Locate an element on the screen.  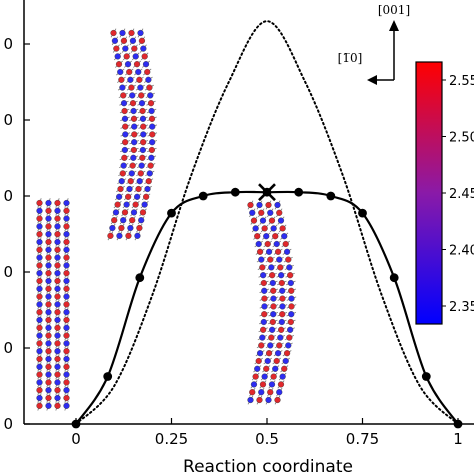
colorbar-tick-label: 2.45 is located at coordinates (461, 194).